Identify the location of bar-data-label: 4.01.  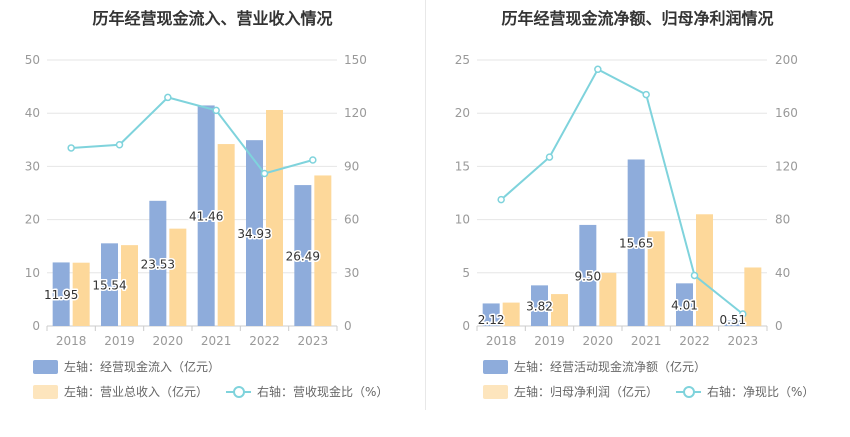
(684, 306).